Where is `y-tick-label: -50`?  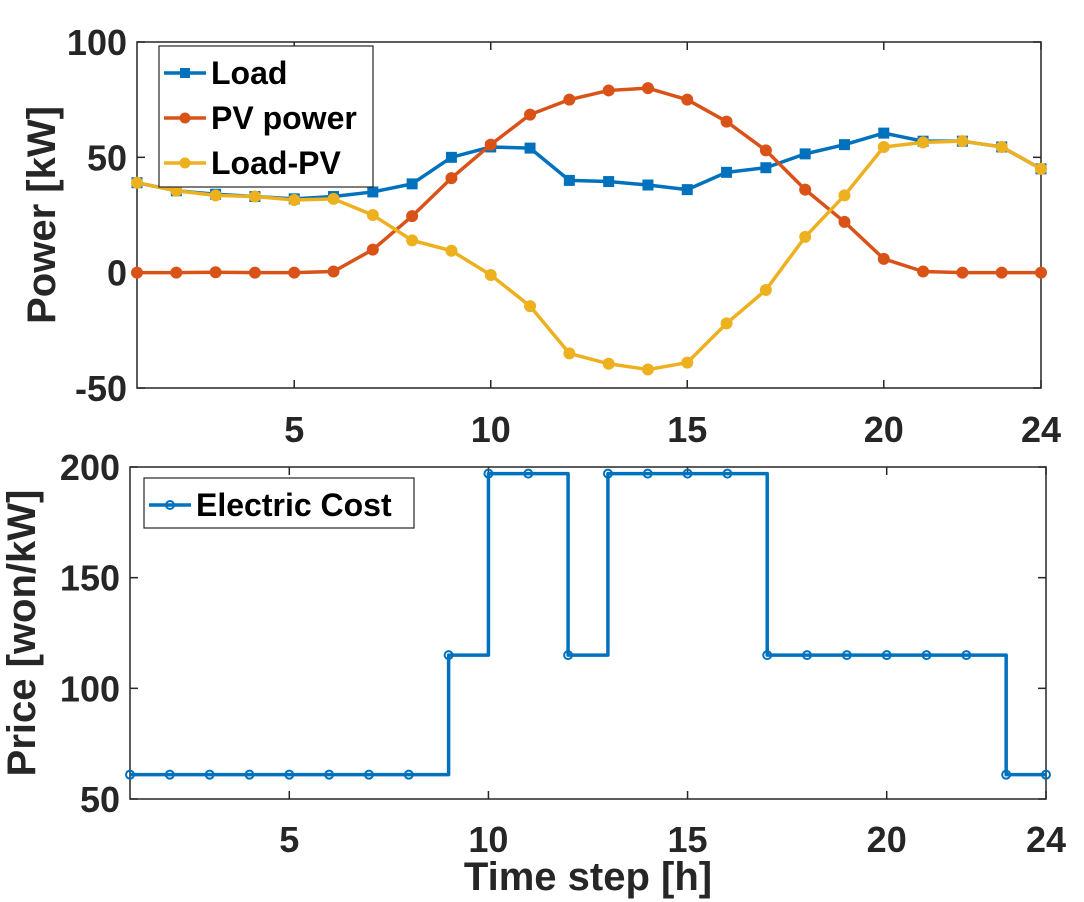
y-tick-label: -50 is located at coordinates (101, 388).